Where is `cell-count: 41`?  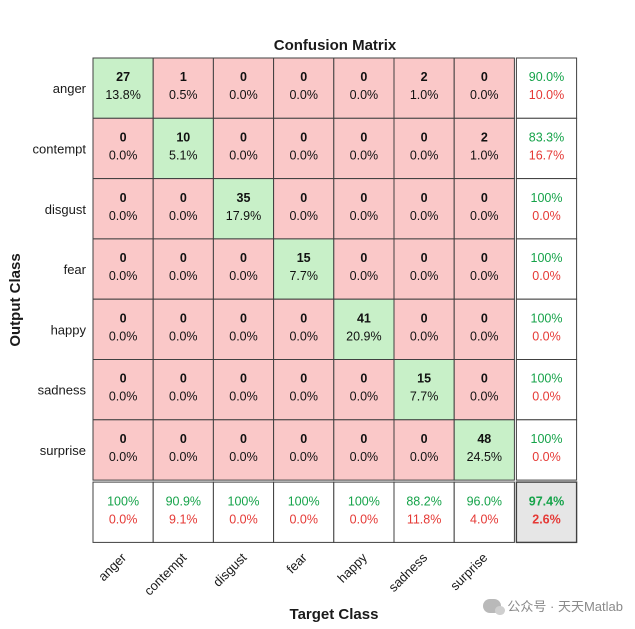 cell-count: 41 is located at coordinates (364, 318).